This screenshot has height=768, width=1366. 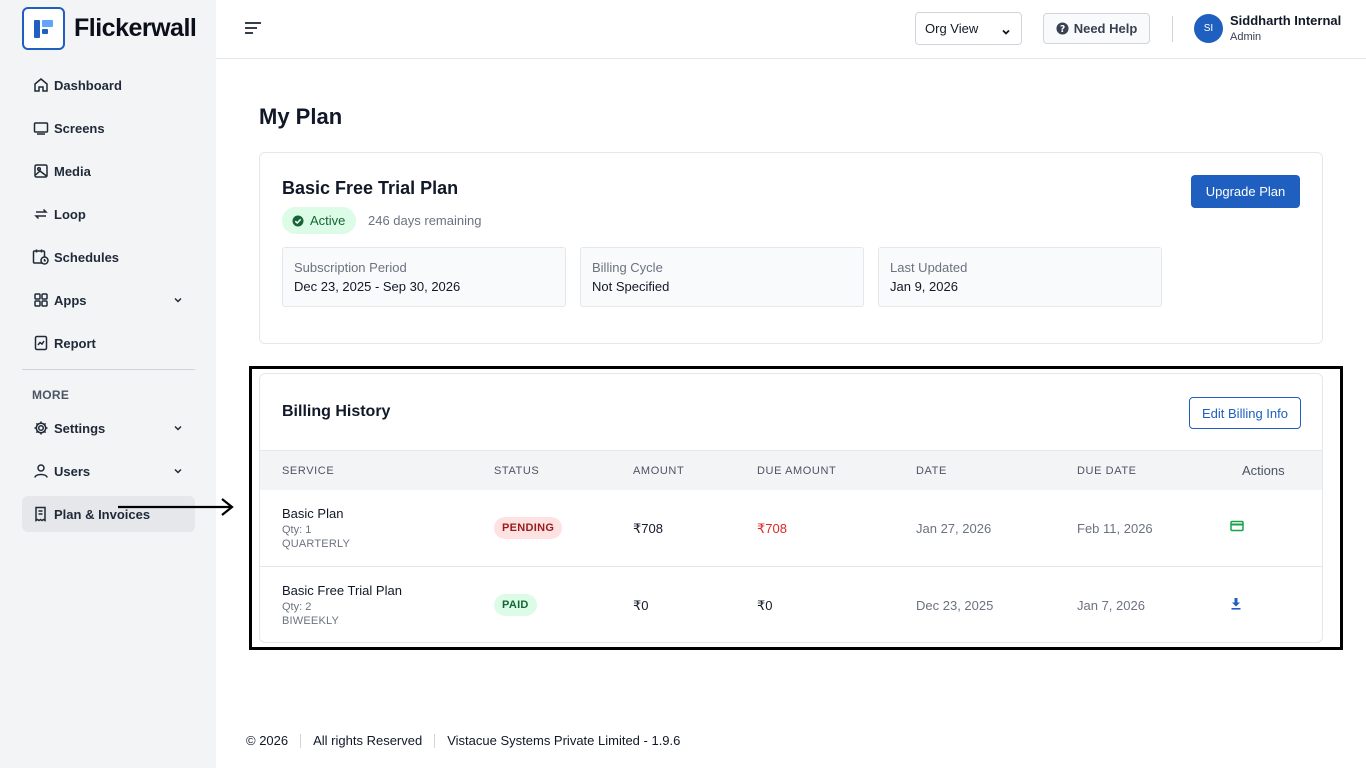 I want to click on status-badge: PAID, so click(x=515, y=605).